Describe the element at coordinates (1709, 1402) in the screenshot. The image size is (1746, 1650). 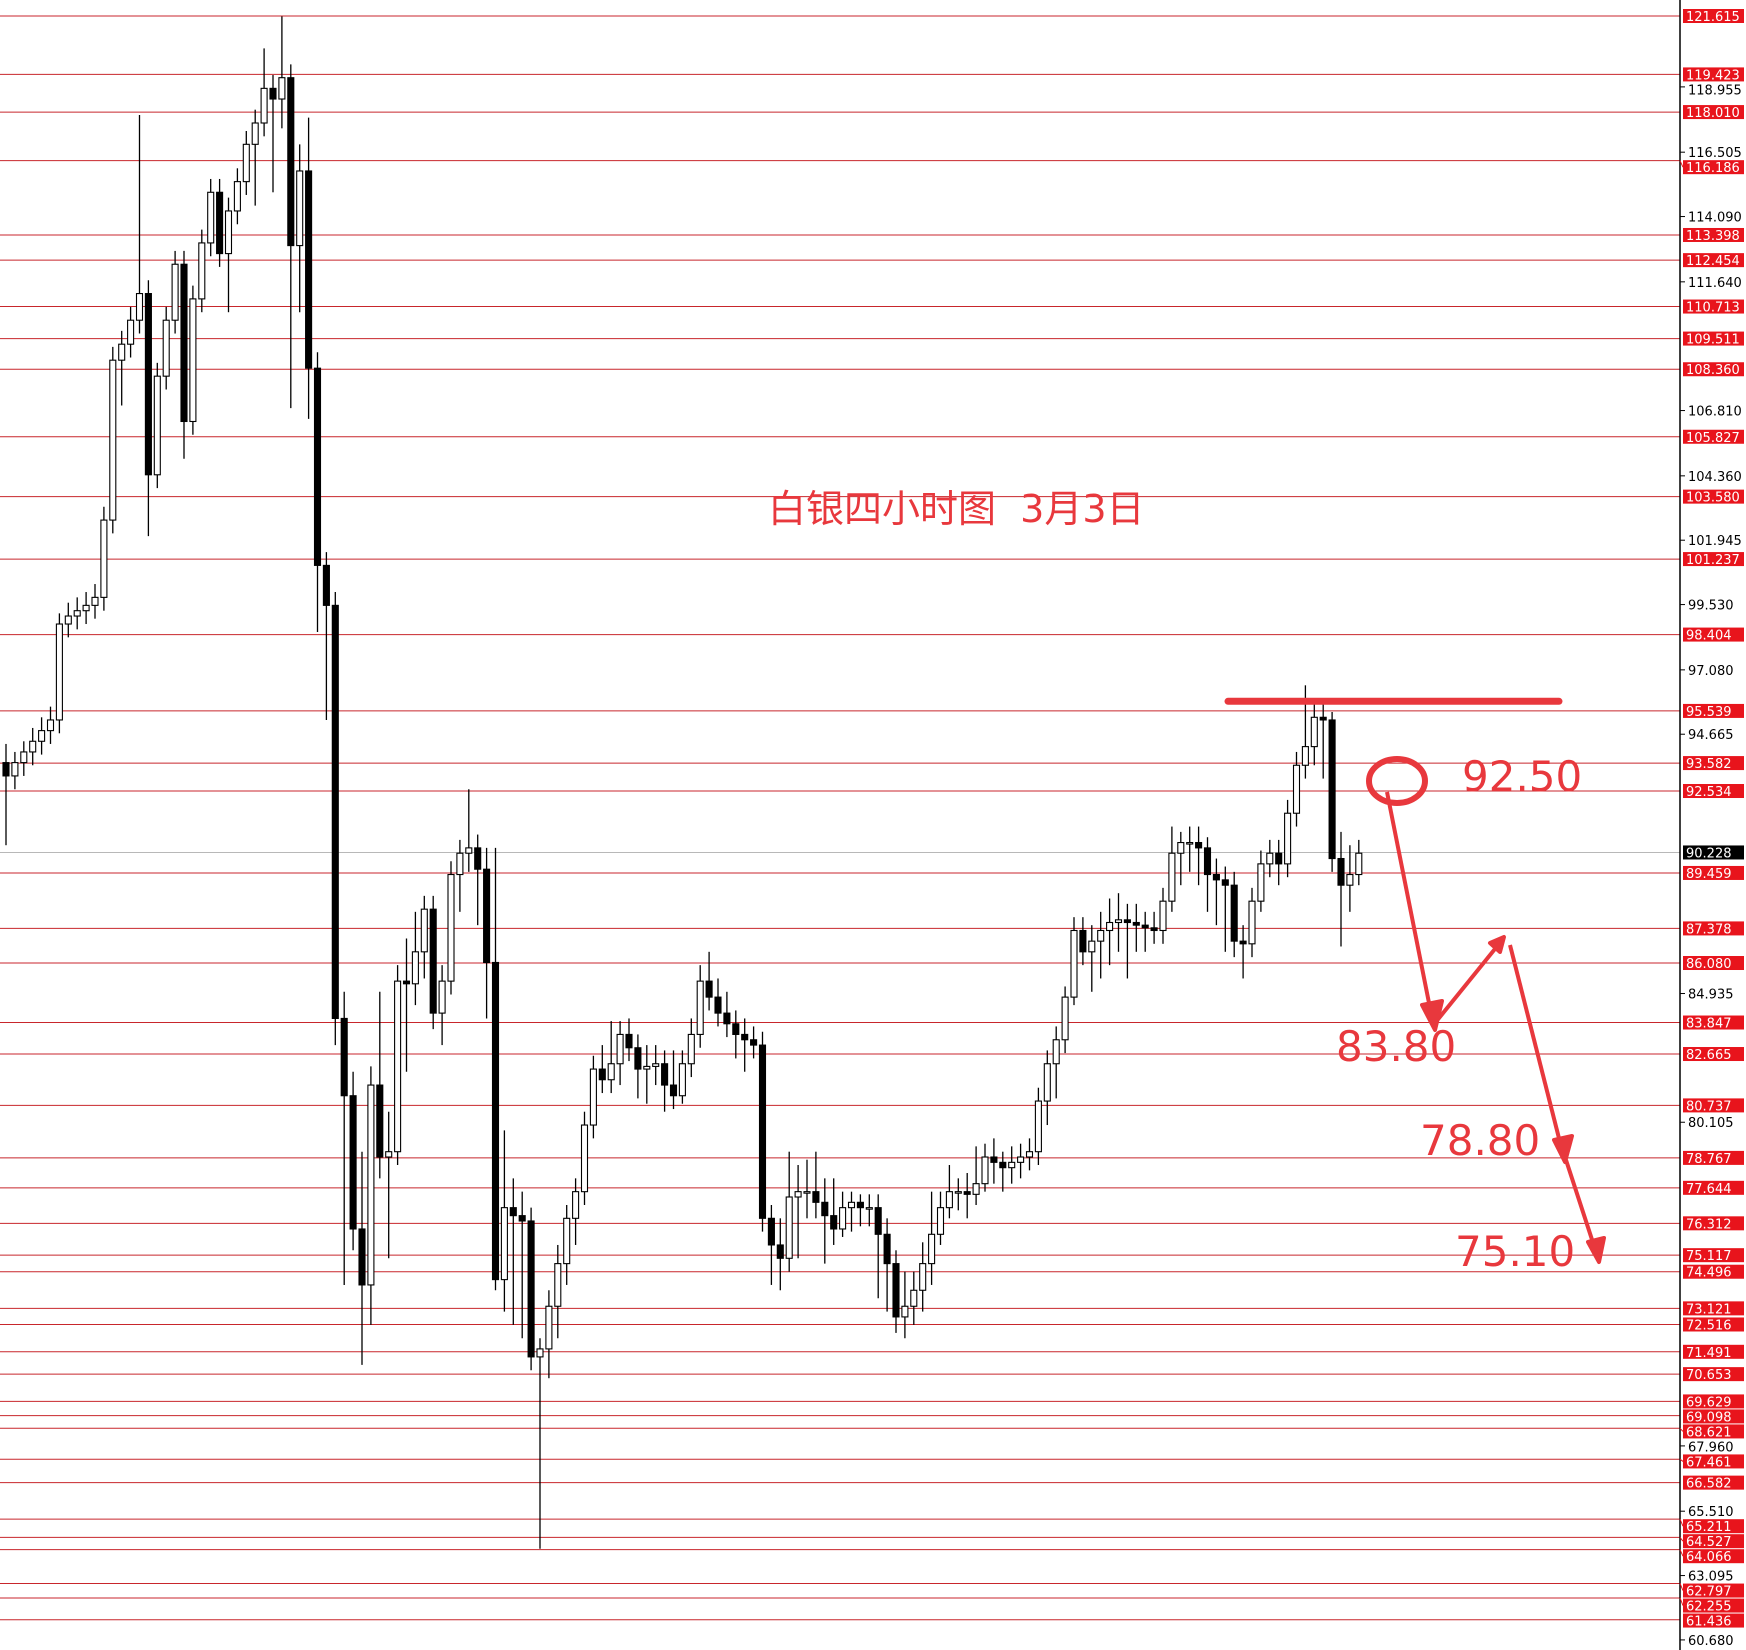
I see `level-label: 69.629` at that location.